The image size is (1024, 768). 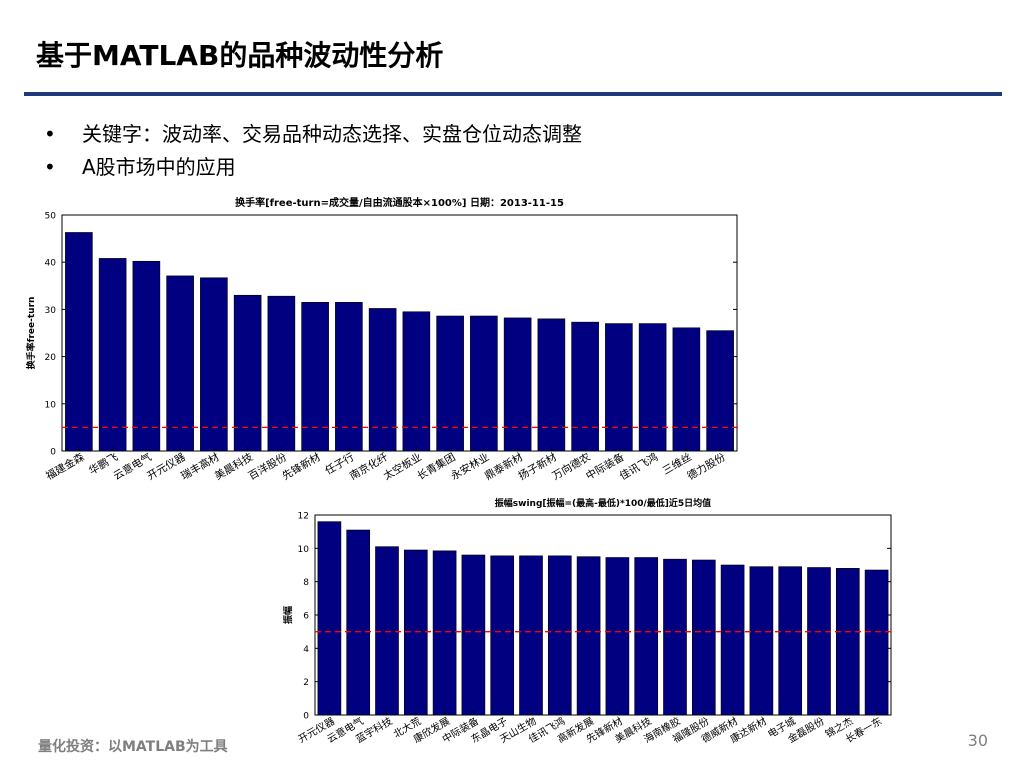 What do you see at coordinates (51, 264) in the screenshot?
I see `turnover-y-tick-label: 40` at bounding box center [51, 264].